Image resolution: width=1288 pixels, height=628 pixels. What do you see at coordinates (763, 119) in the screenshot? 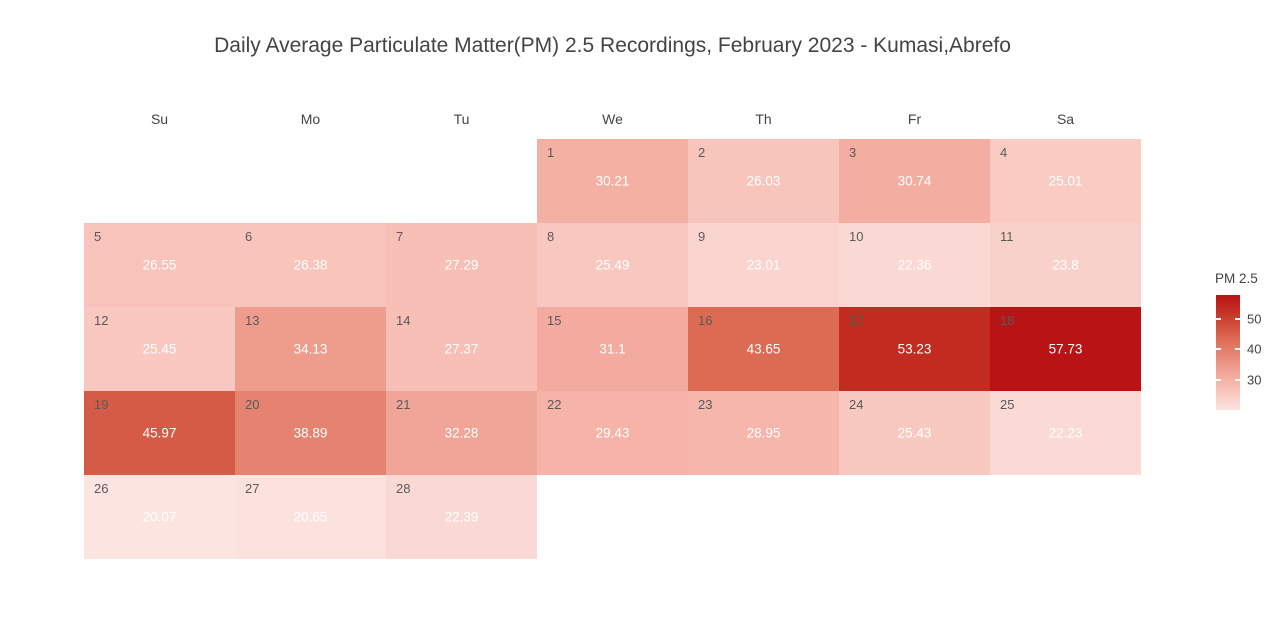
I see `weekday-label-th: Th` at bounding box center [763, 119].